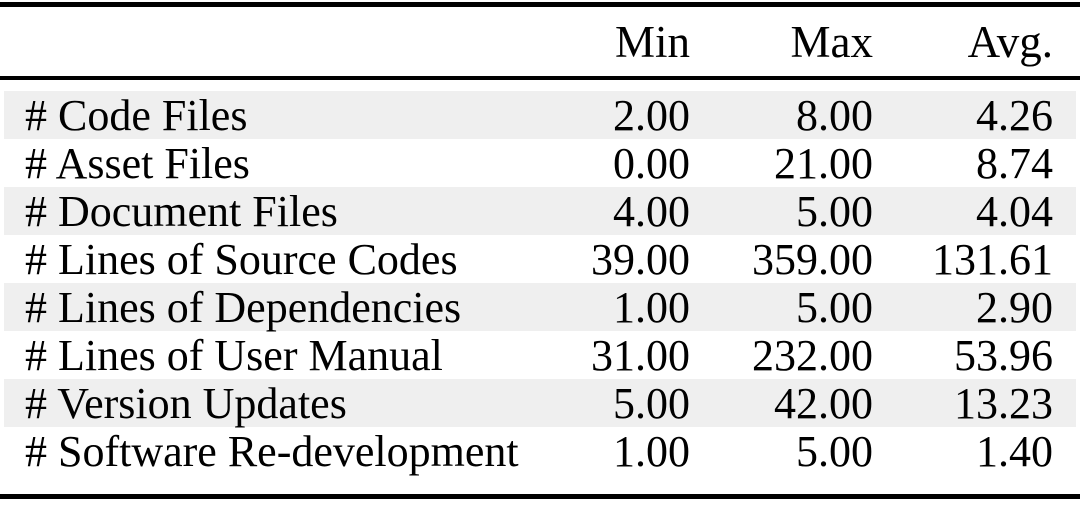  What do you see at coordinates (992, 259) in the screenshot?
I see `avg-value: 131.61` at bounding box center [992, 259].